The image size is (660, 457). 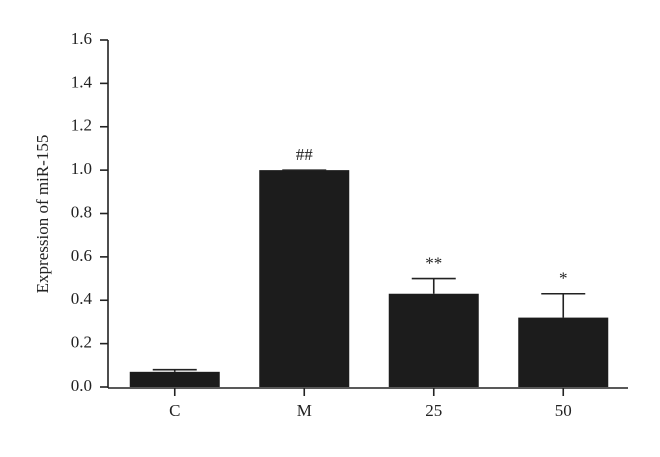 What do you see at coordinates (563, 410) in the screenshot?
I see `x-tick-label: 50` at bounding box center [563, 410].